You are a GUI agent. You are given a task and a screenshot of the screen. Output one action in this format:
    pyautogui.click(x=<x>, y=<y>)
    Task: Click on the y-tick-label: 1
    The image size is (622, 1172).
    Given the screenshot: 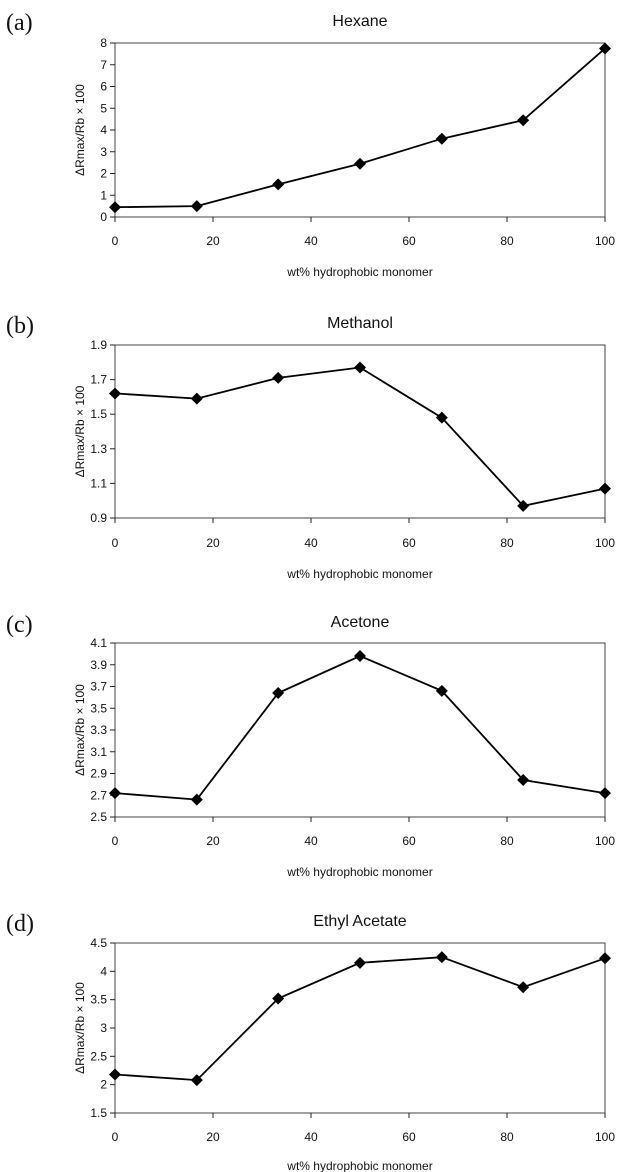 What is the action you would take?
    pyautogui.click(x=103, y=195)
    